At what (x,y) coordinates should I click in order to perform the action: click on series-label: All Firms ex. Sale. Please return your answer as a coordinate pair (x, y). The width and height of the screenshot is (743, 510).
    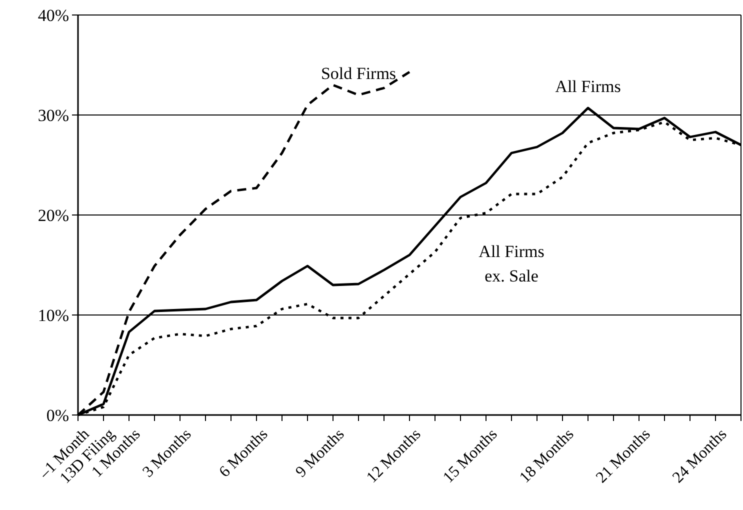
    Looking at the image, I should click on (511, 264).